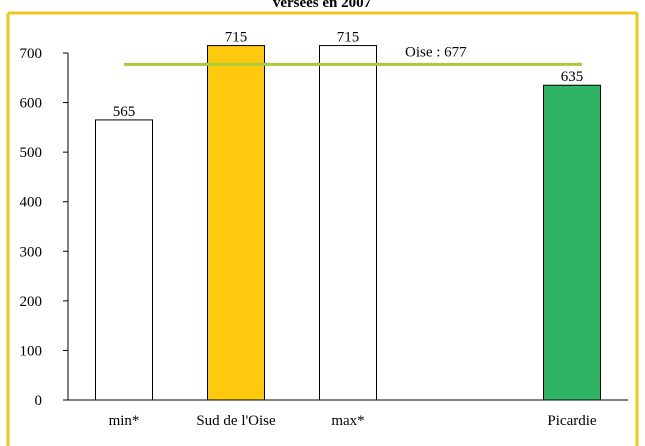  I want to click on y-tick-label: 300, so click(31, 252).